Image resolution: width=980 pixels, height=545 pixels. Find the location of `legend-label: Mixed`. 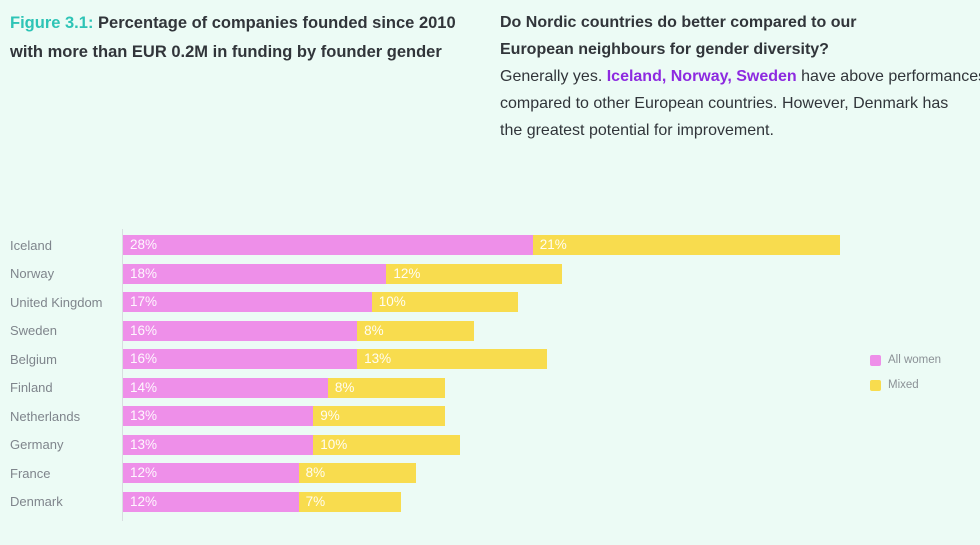

legend-label: Mixed is located at coordinates (903, 385).